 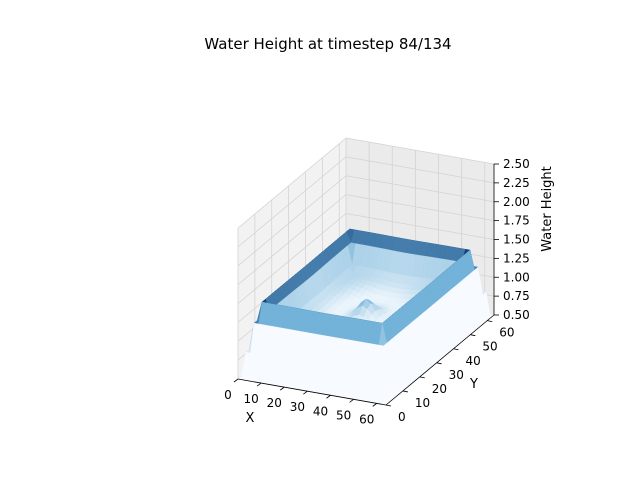 I want to click on y-tick-label: 10, so click(x=422, y=403).